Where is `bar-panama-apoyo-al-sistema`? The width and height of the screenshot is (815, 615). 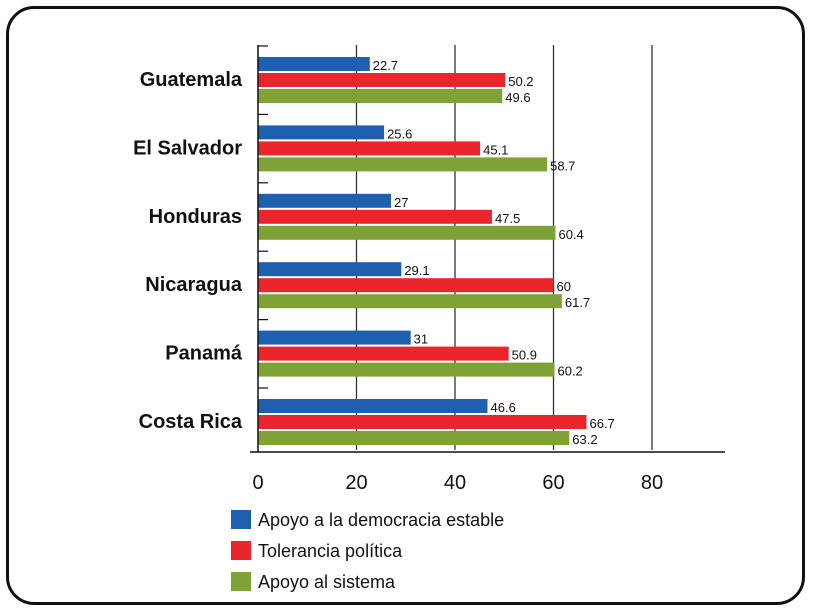
bar-panama-apoyo-al-sistema is located at coordinates (406, 369).